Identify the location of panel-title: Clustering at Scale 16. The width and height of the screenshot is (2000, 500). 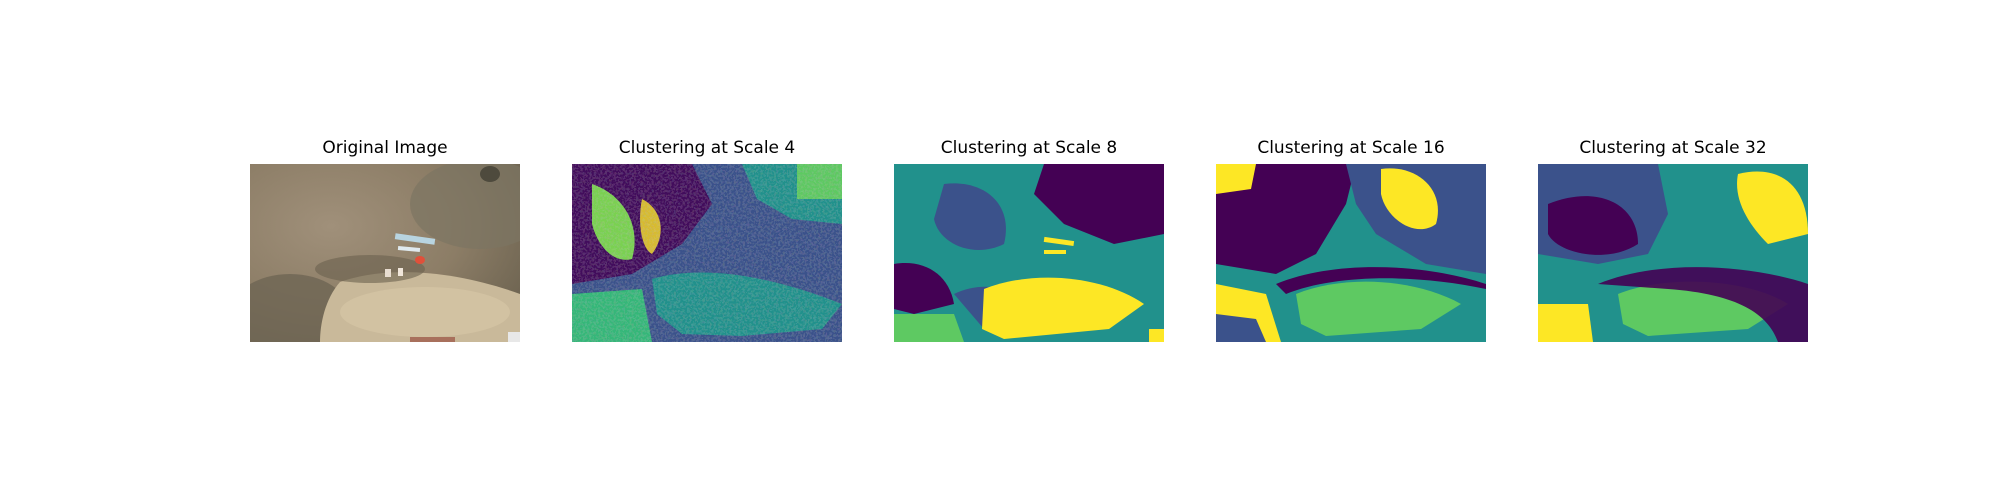
(1351, 148).